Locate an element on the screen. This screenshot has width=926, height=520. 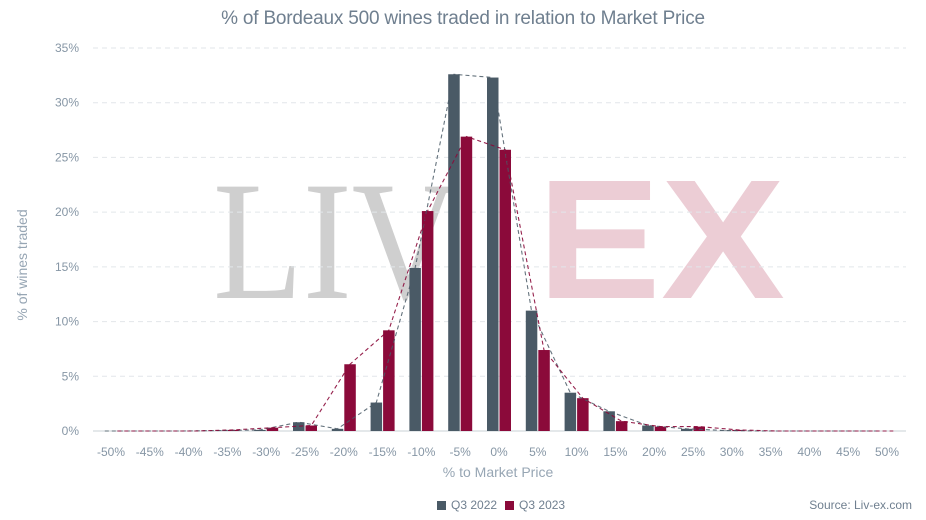
watermark-liv-text: LIV is located at coordinates (335, 241).